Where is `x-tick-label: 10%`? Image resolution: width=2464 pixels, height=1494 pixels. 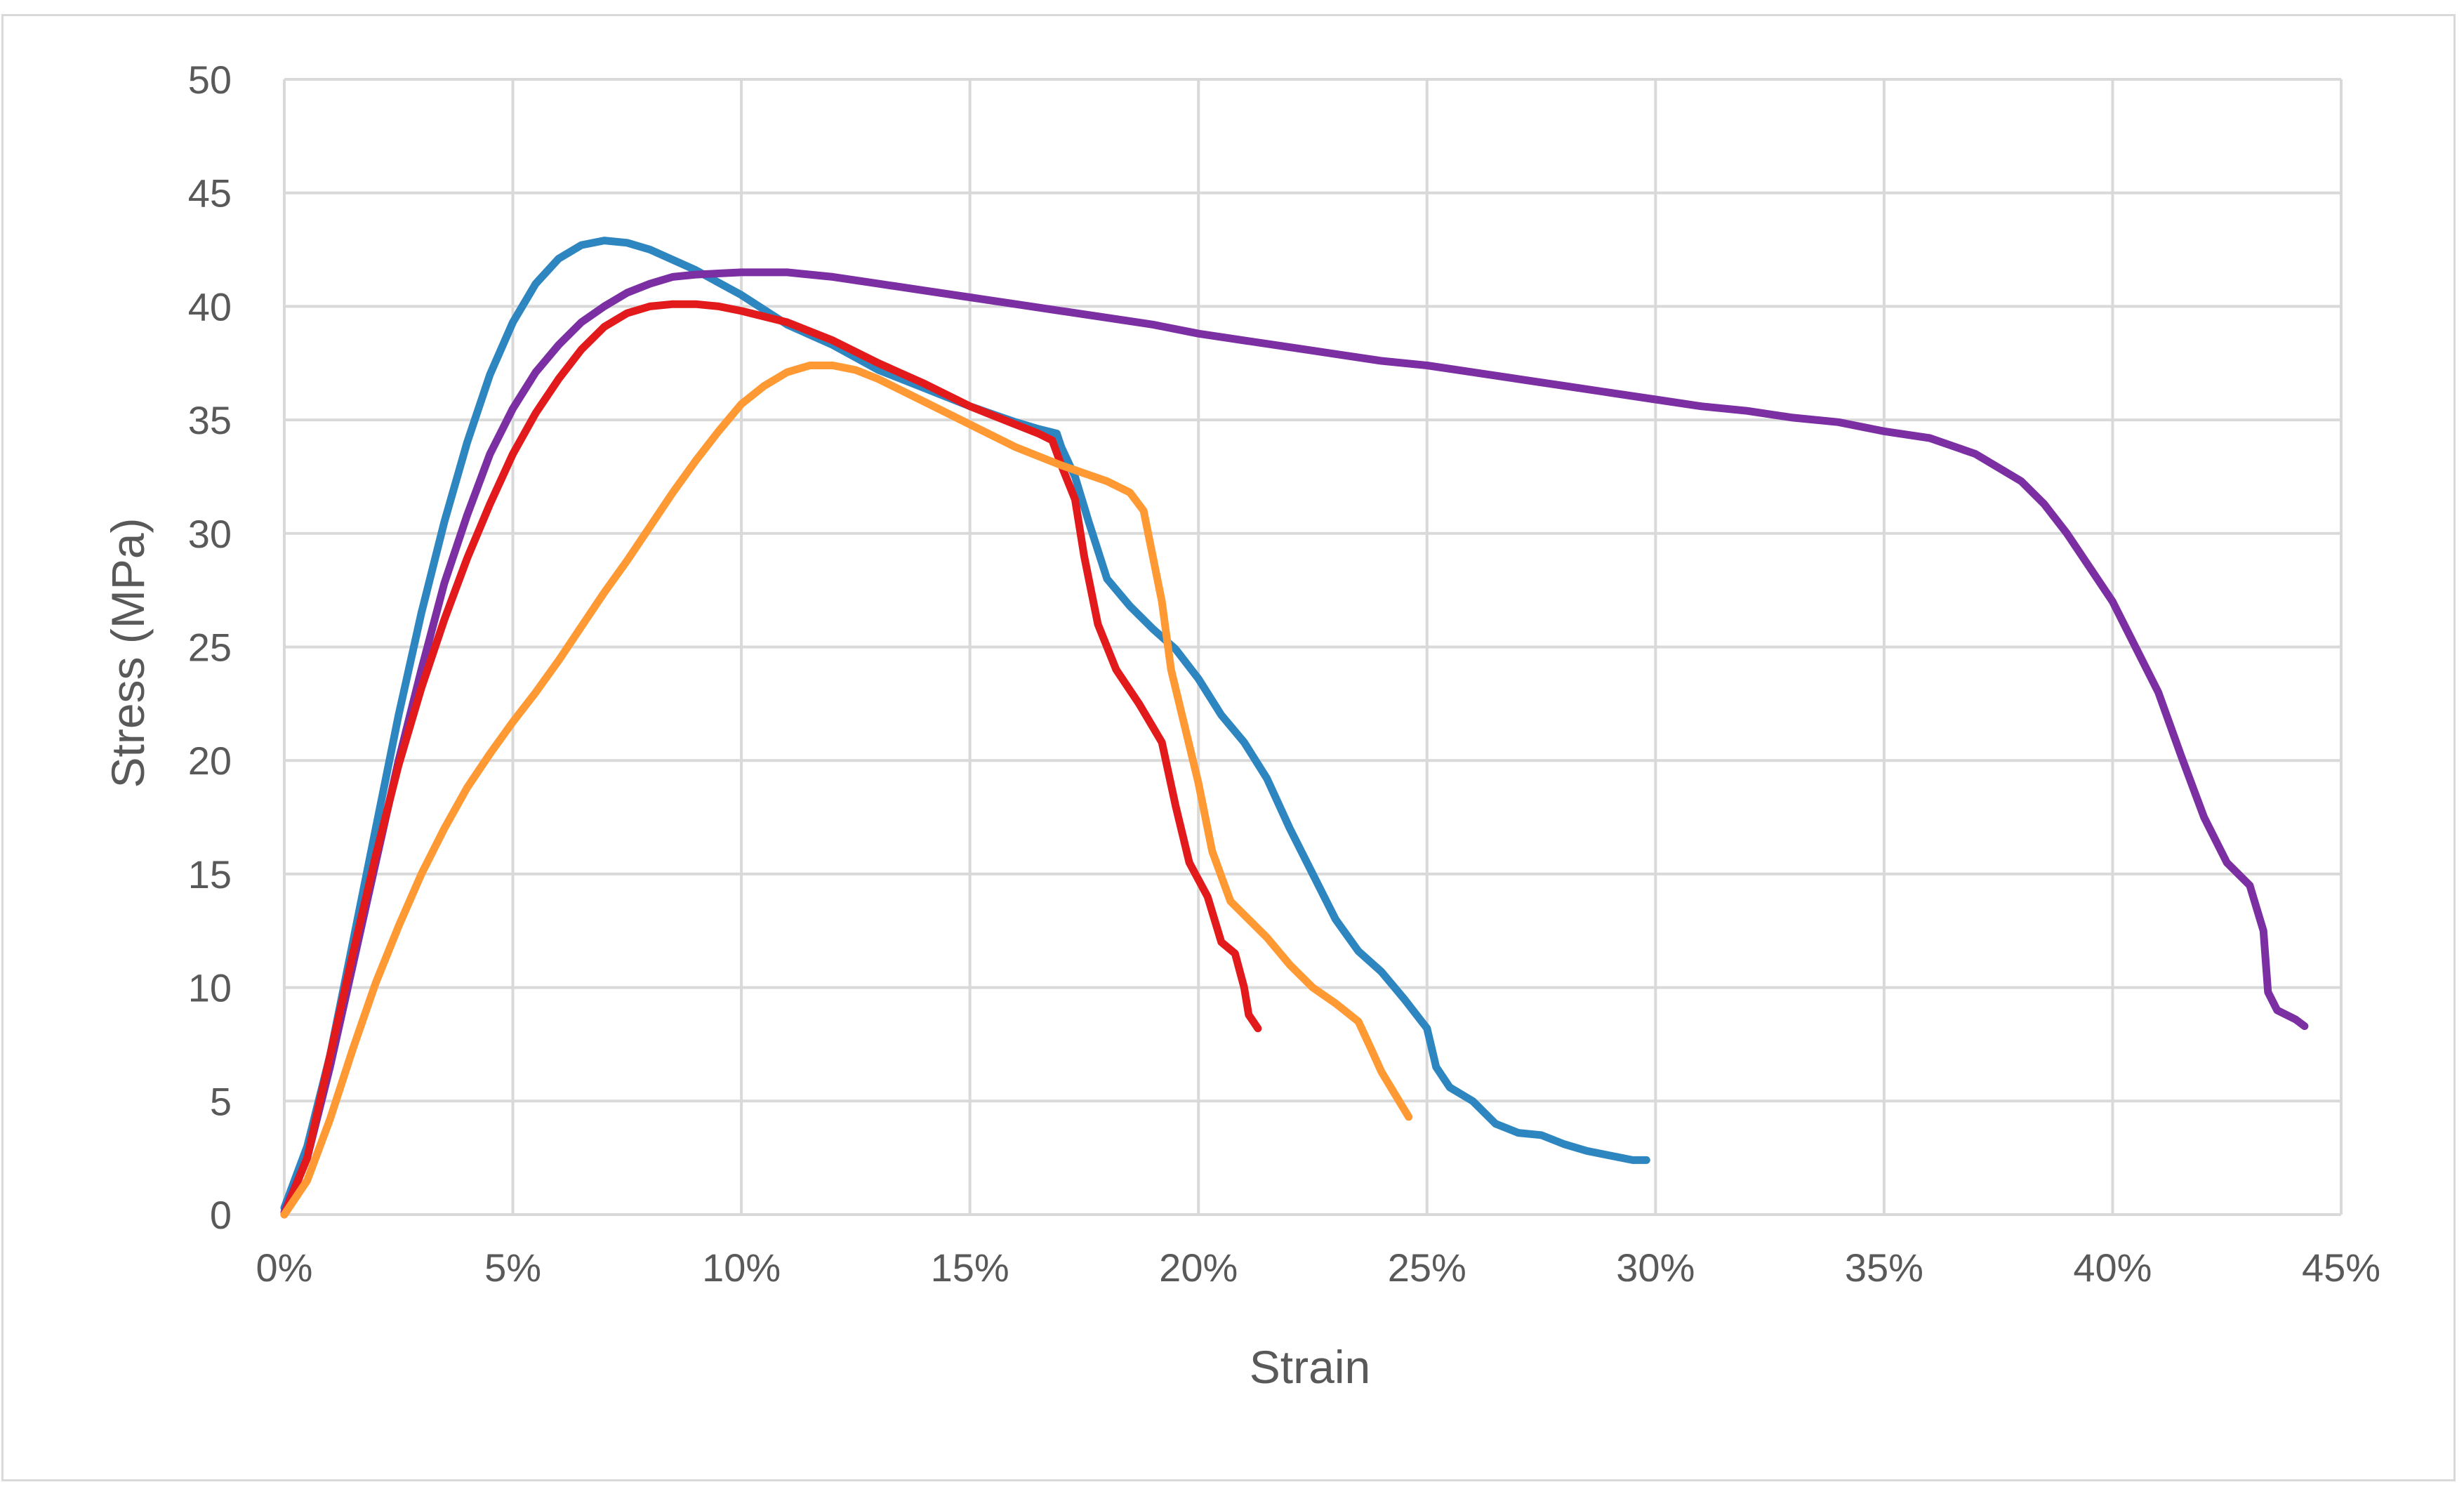
x-tick-label: 10% is located at coordinates (741, 1267).